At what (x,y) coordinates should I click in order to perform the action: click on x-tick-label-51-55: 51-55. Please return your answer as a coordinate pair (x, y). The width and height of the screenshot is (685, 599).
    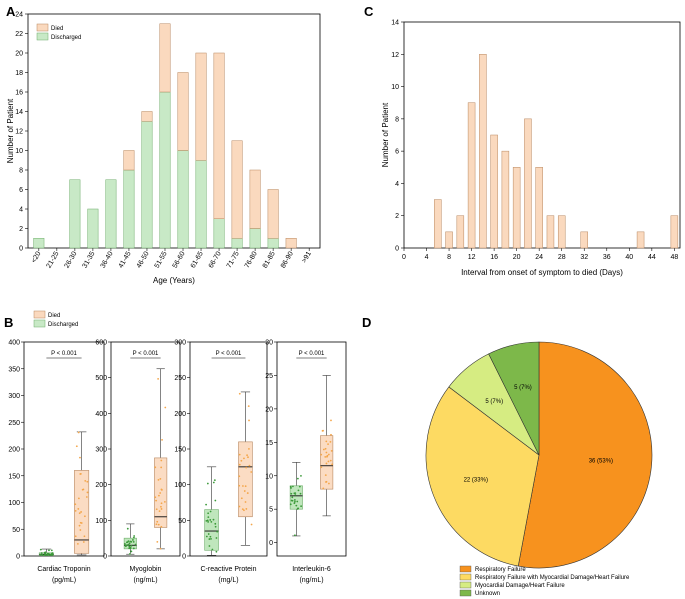
    Looking at the image, I should click on (161, 259).